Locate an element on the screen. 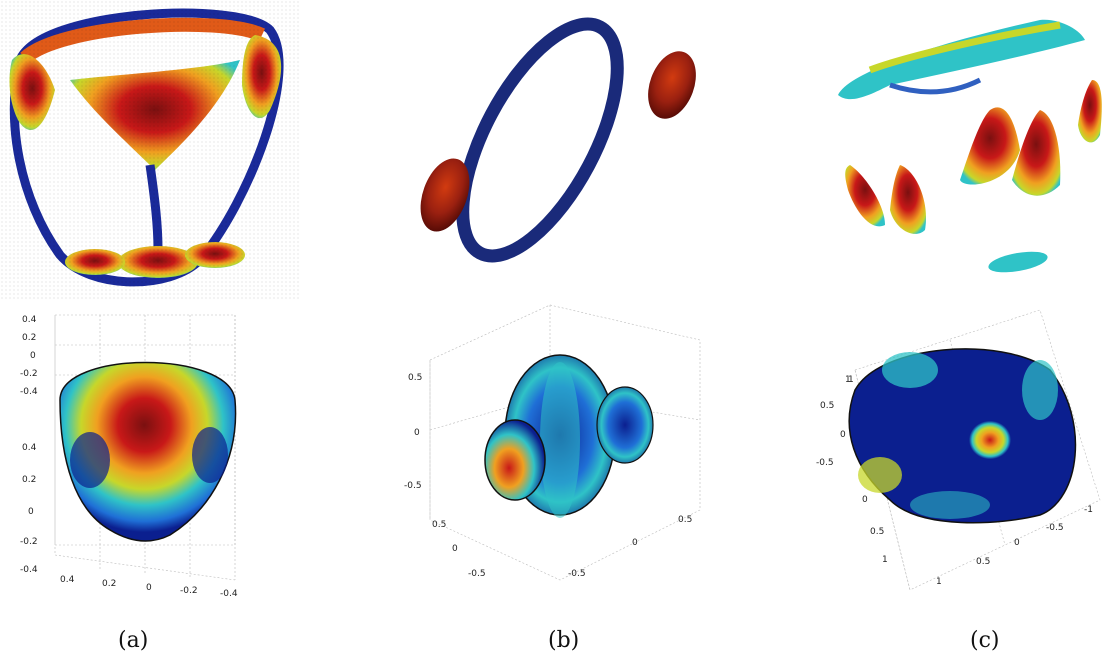 The width and height of the screenshot is (1114, 664). caption-a: (a) is located at coordinates (133, 640).